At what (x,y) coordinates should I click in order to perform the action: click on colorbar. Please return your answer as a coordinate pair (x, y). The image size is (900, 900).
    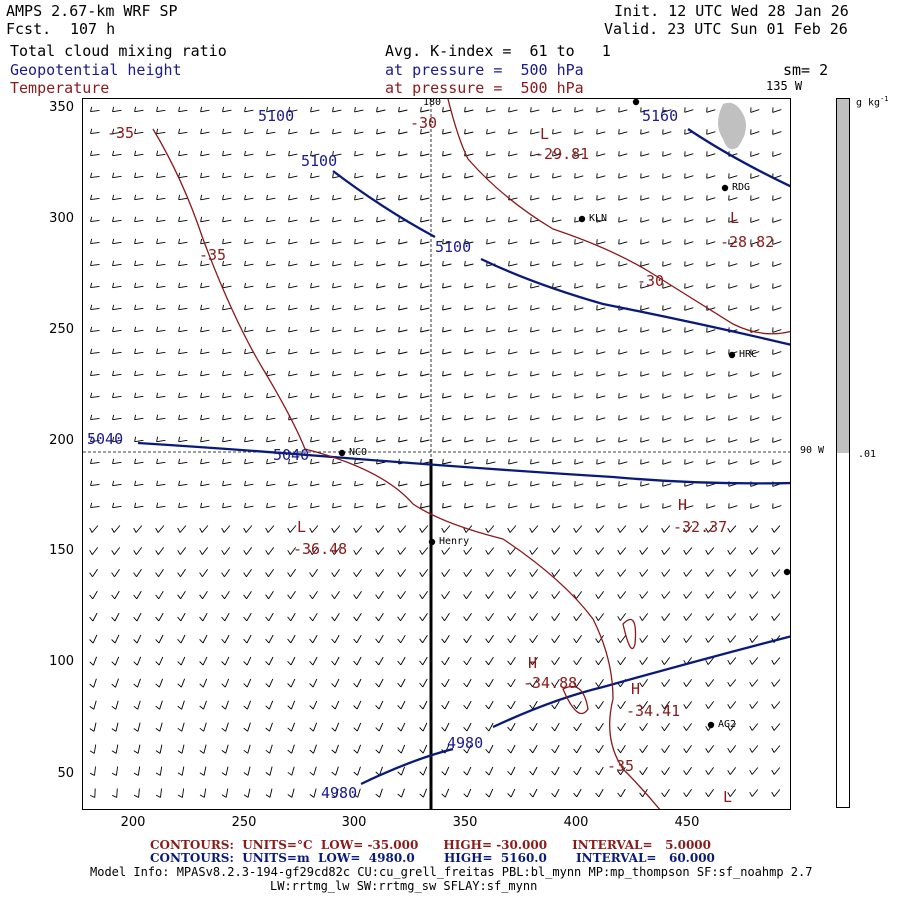
    Looking at the image, I should click on (843, 453).